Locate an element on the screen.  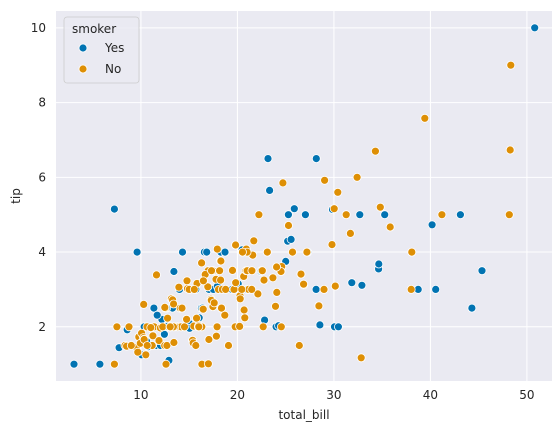
y-tick-label: 10 is located at coordinates (38, 28).